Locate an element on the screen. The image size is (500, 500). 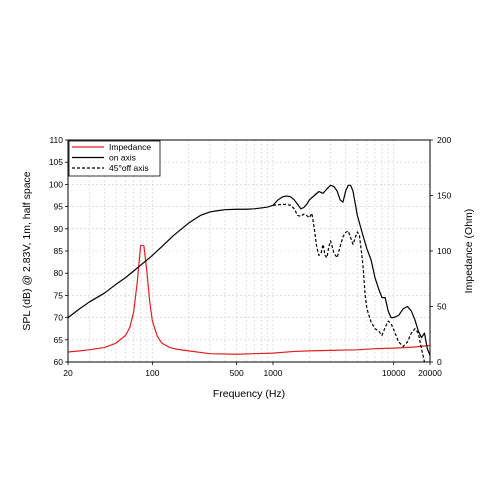
legend-label-on-axis: on axis is located at coordinates (122, 158).